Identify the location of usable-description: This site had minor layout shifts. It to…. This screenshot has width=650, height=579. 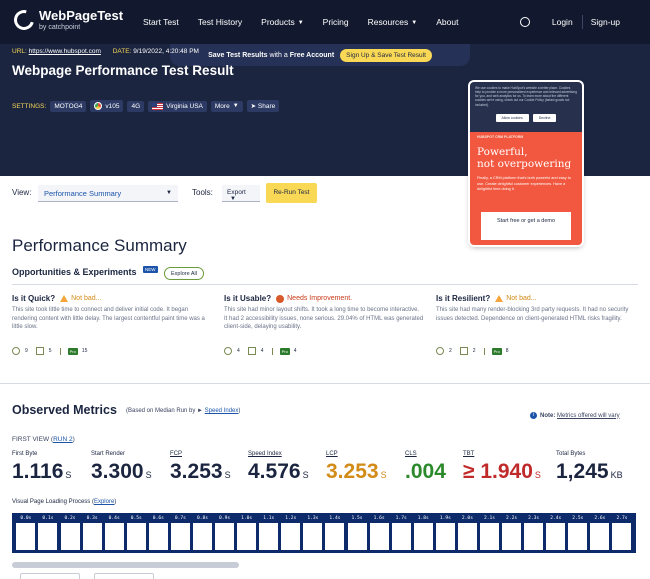
(324, 319).